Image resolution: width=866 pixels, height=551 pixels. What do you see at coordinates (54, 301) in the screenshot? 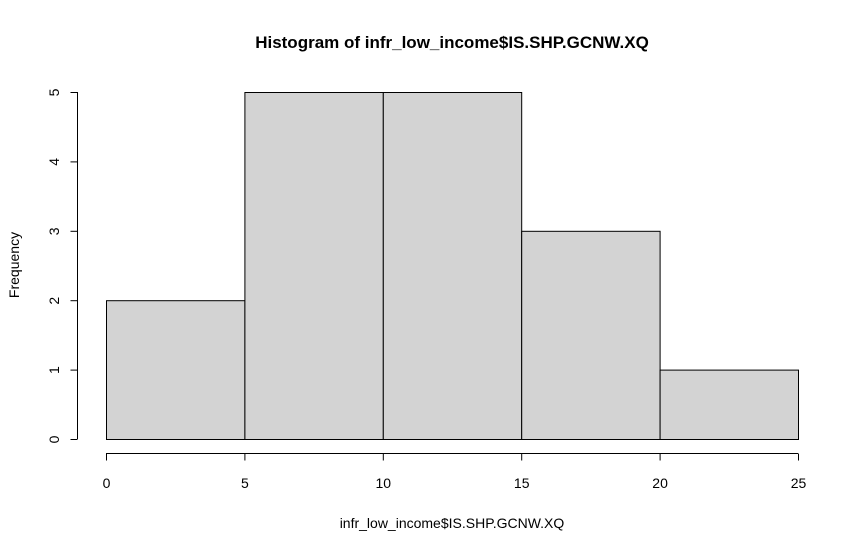
I see `y-tick-label: 2` at bounding box center [54, 301].